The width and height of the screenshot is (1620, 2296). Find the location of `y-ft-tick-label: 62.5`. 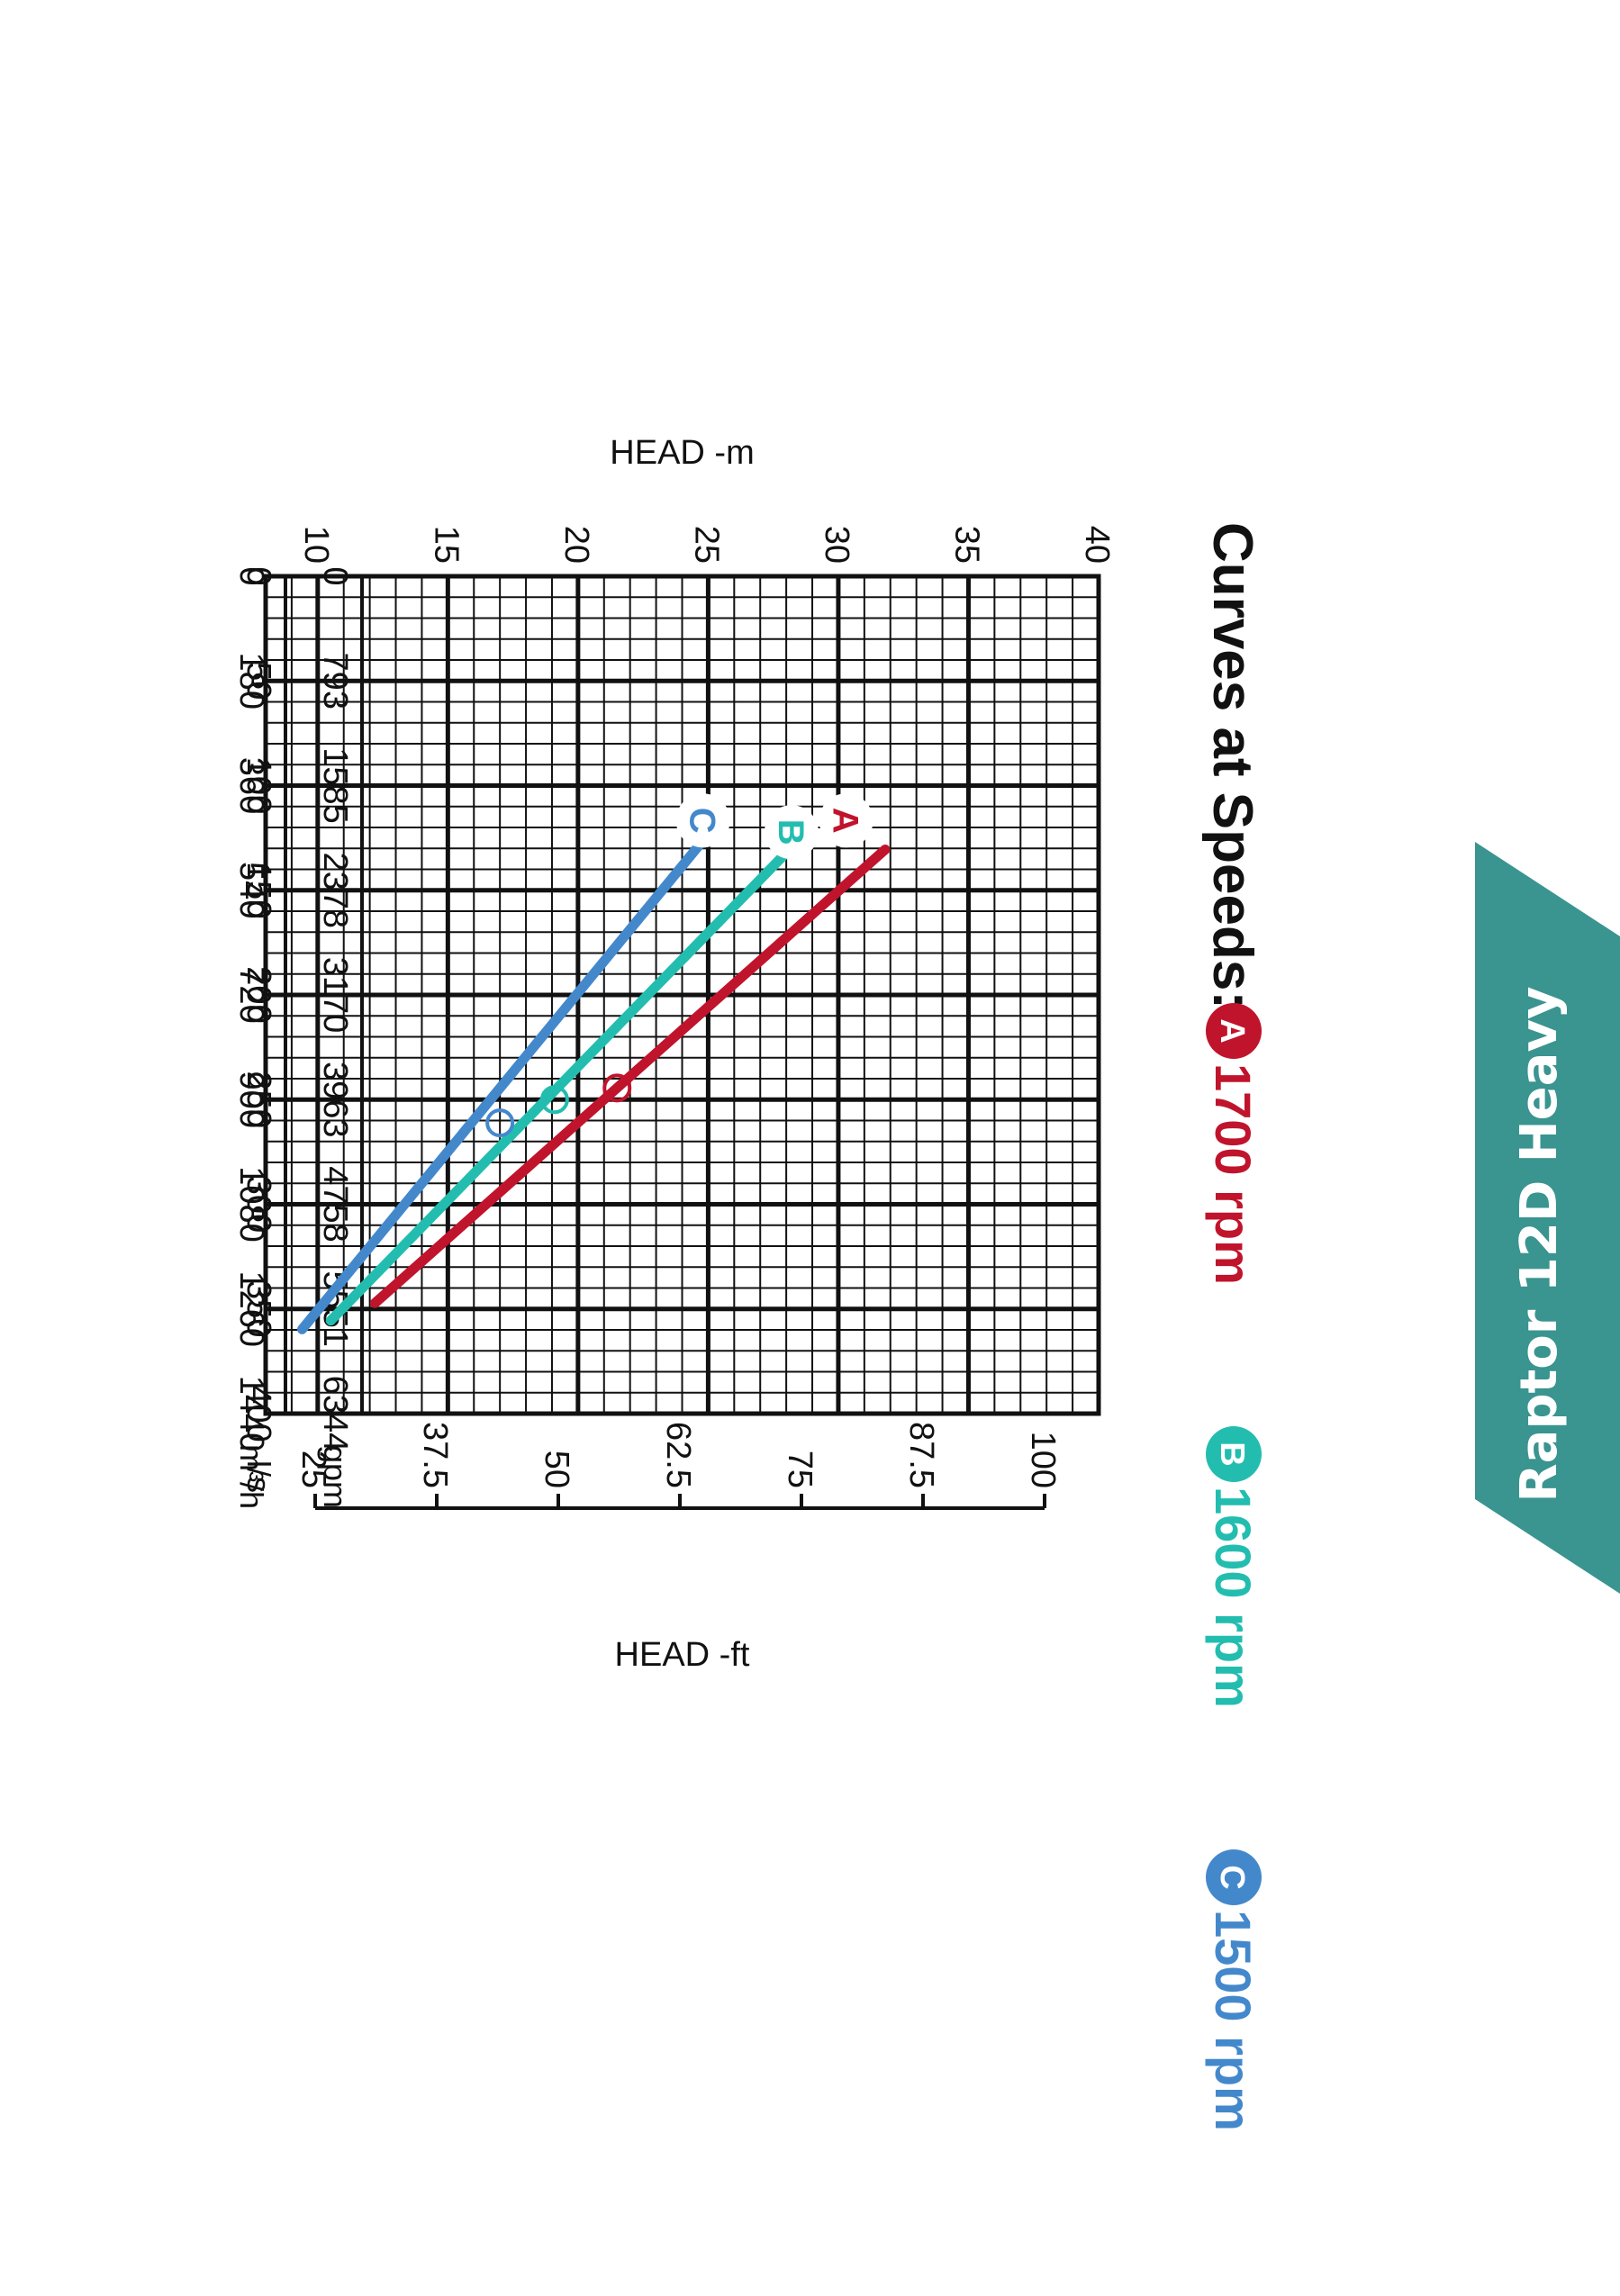

y-ft-tick-label: 62.5 is located at coordinates (678, 1455).